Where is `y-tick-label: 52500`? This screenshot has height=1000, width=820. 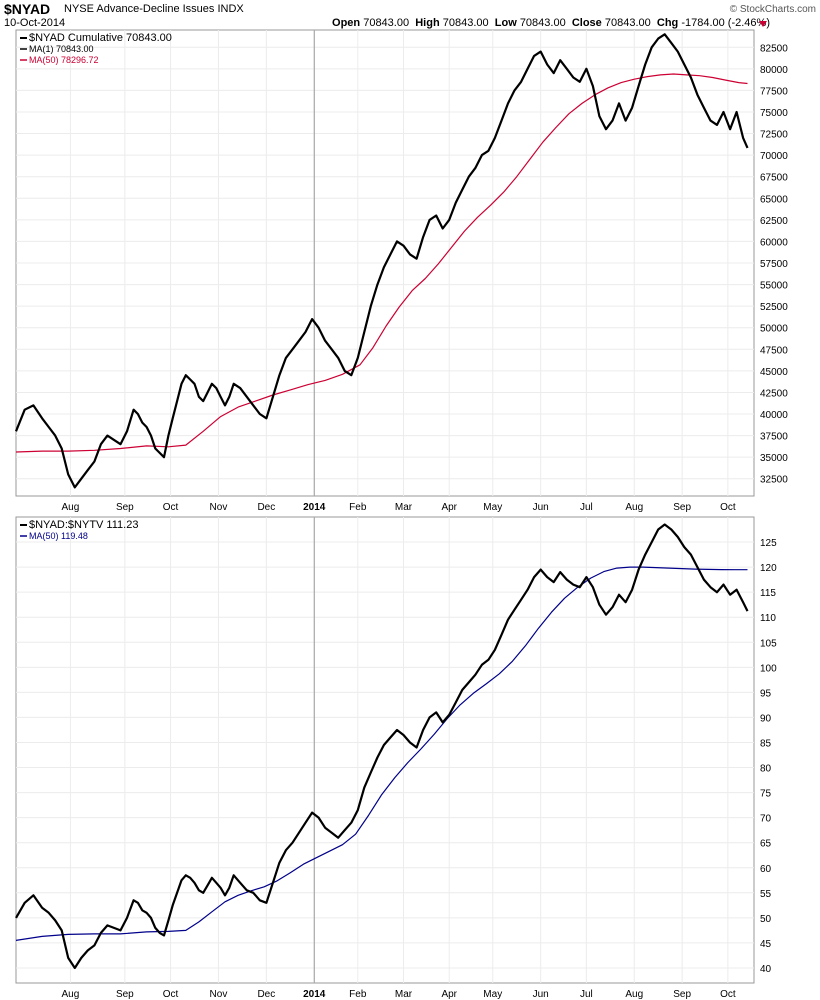 y-tick-label: 52500 is located at coordinates (774, 307).